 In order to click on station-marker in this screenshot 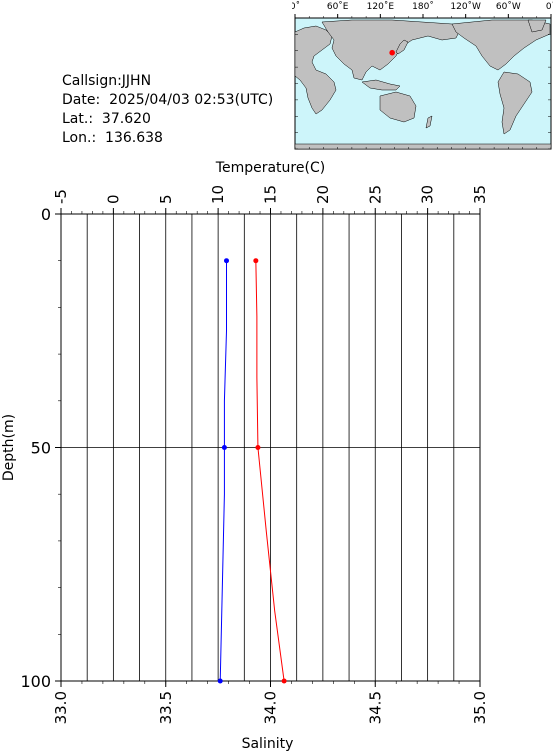, I will do `click(392, 52)`.